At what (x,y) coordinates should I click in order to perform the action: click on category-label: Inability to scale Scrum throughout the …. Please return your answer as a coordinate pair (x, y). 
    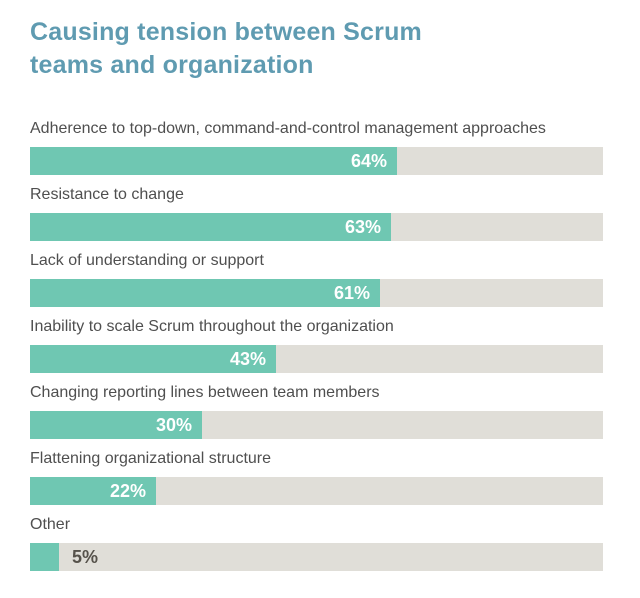
    Looking at the image, I should click on (212, 326).